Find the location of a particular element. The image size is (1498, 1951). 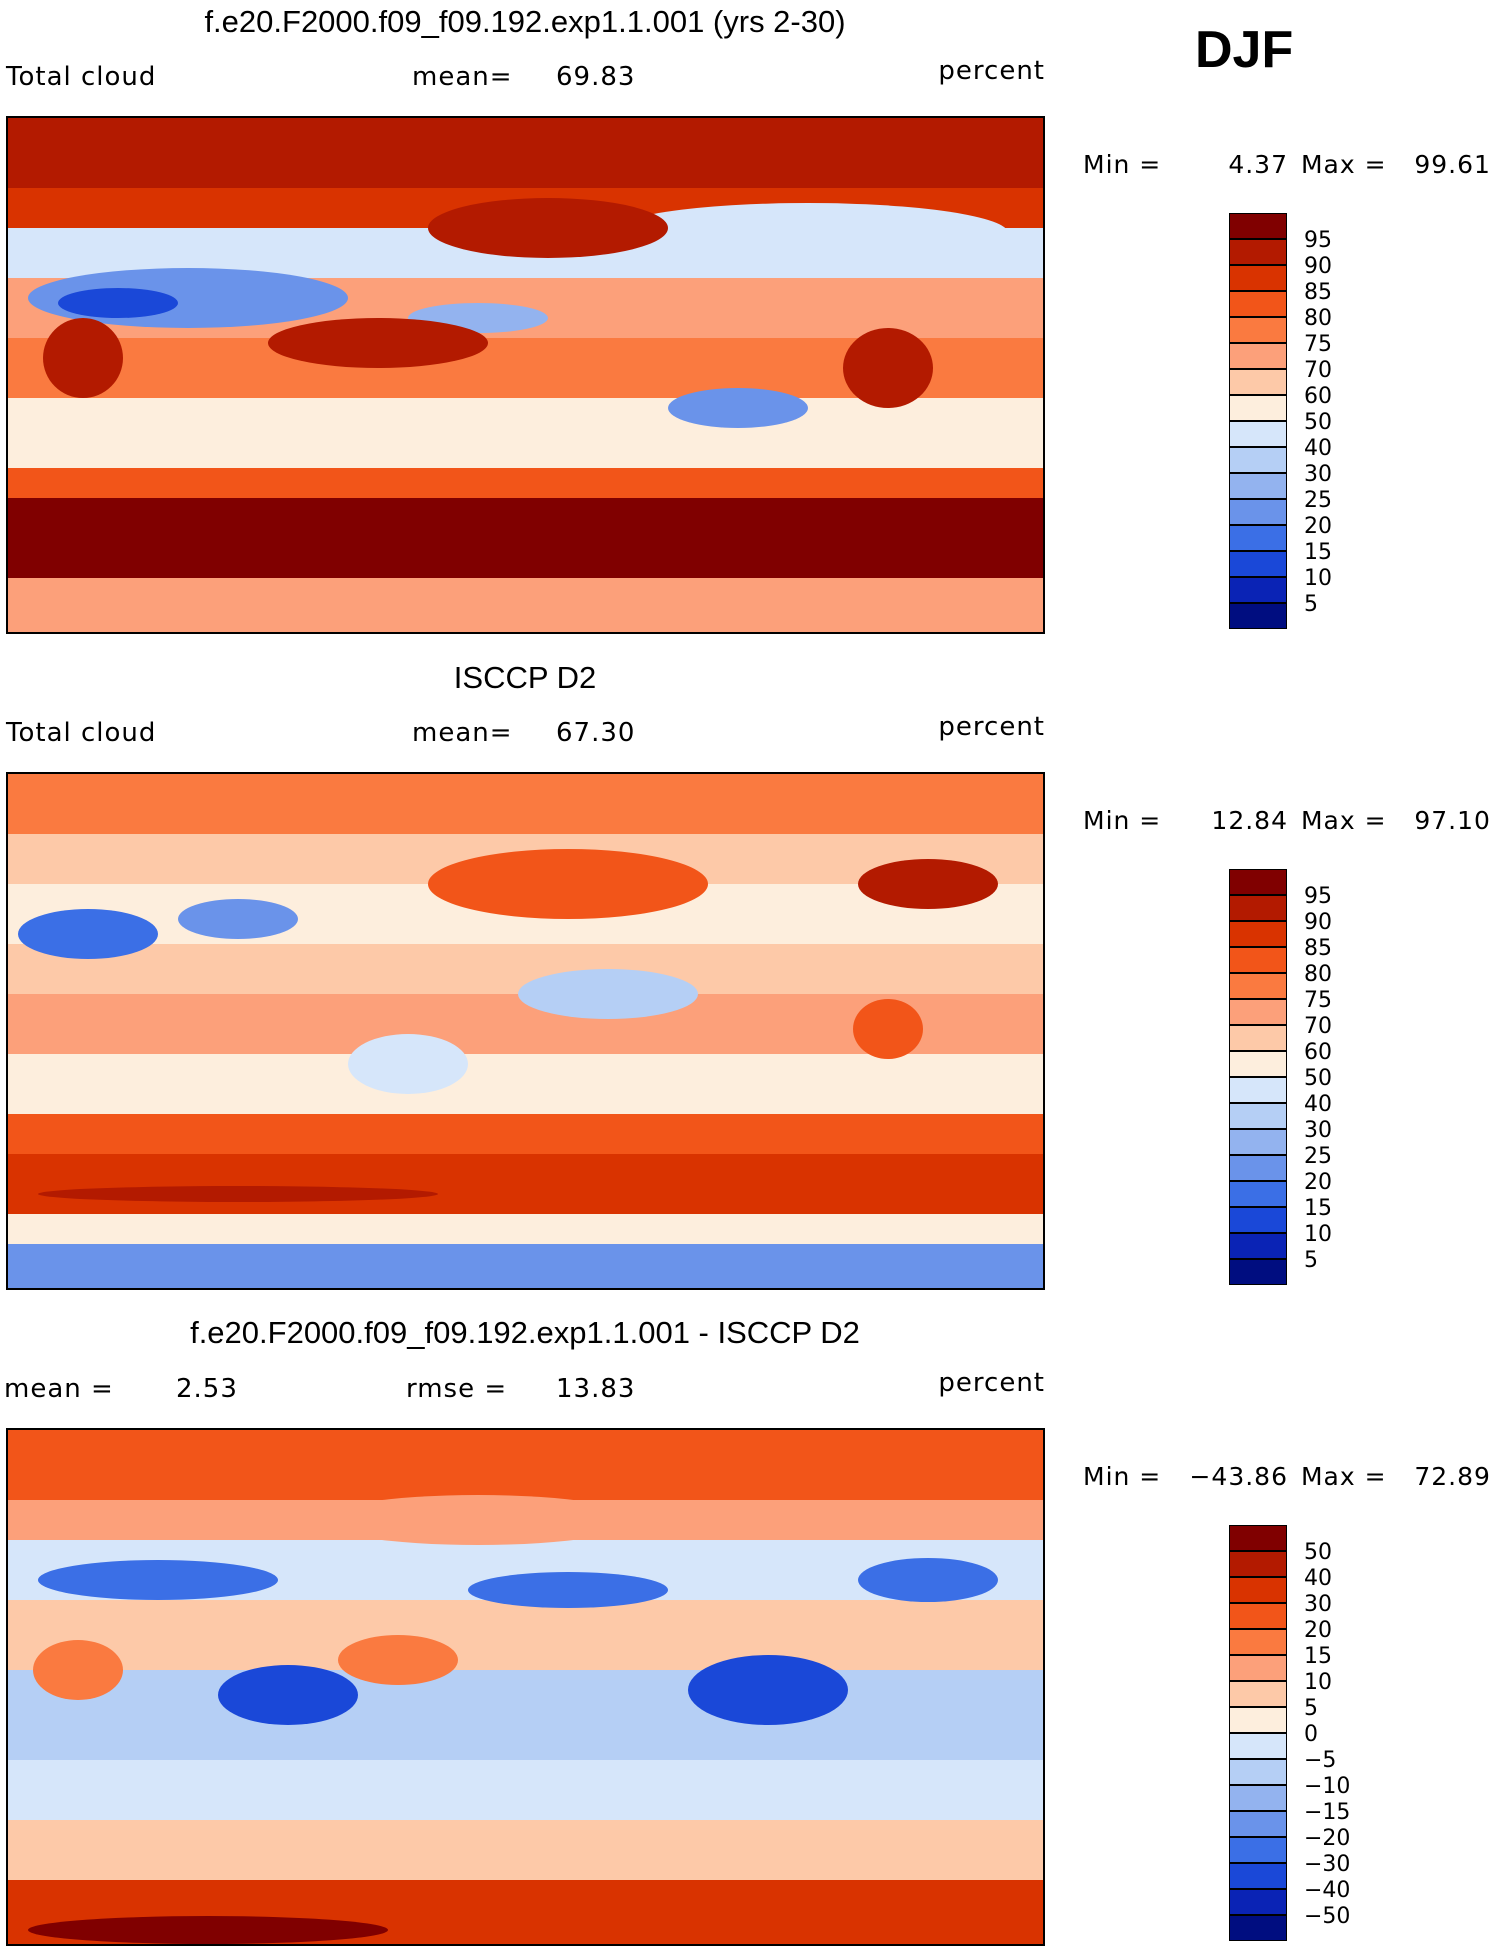

map-3-feature-sepac-neg is located at coordinates (768, 1690).